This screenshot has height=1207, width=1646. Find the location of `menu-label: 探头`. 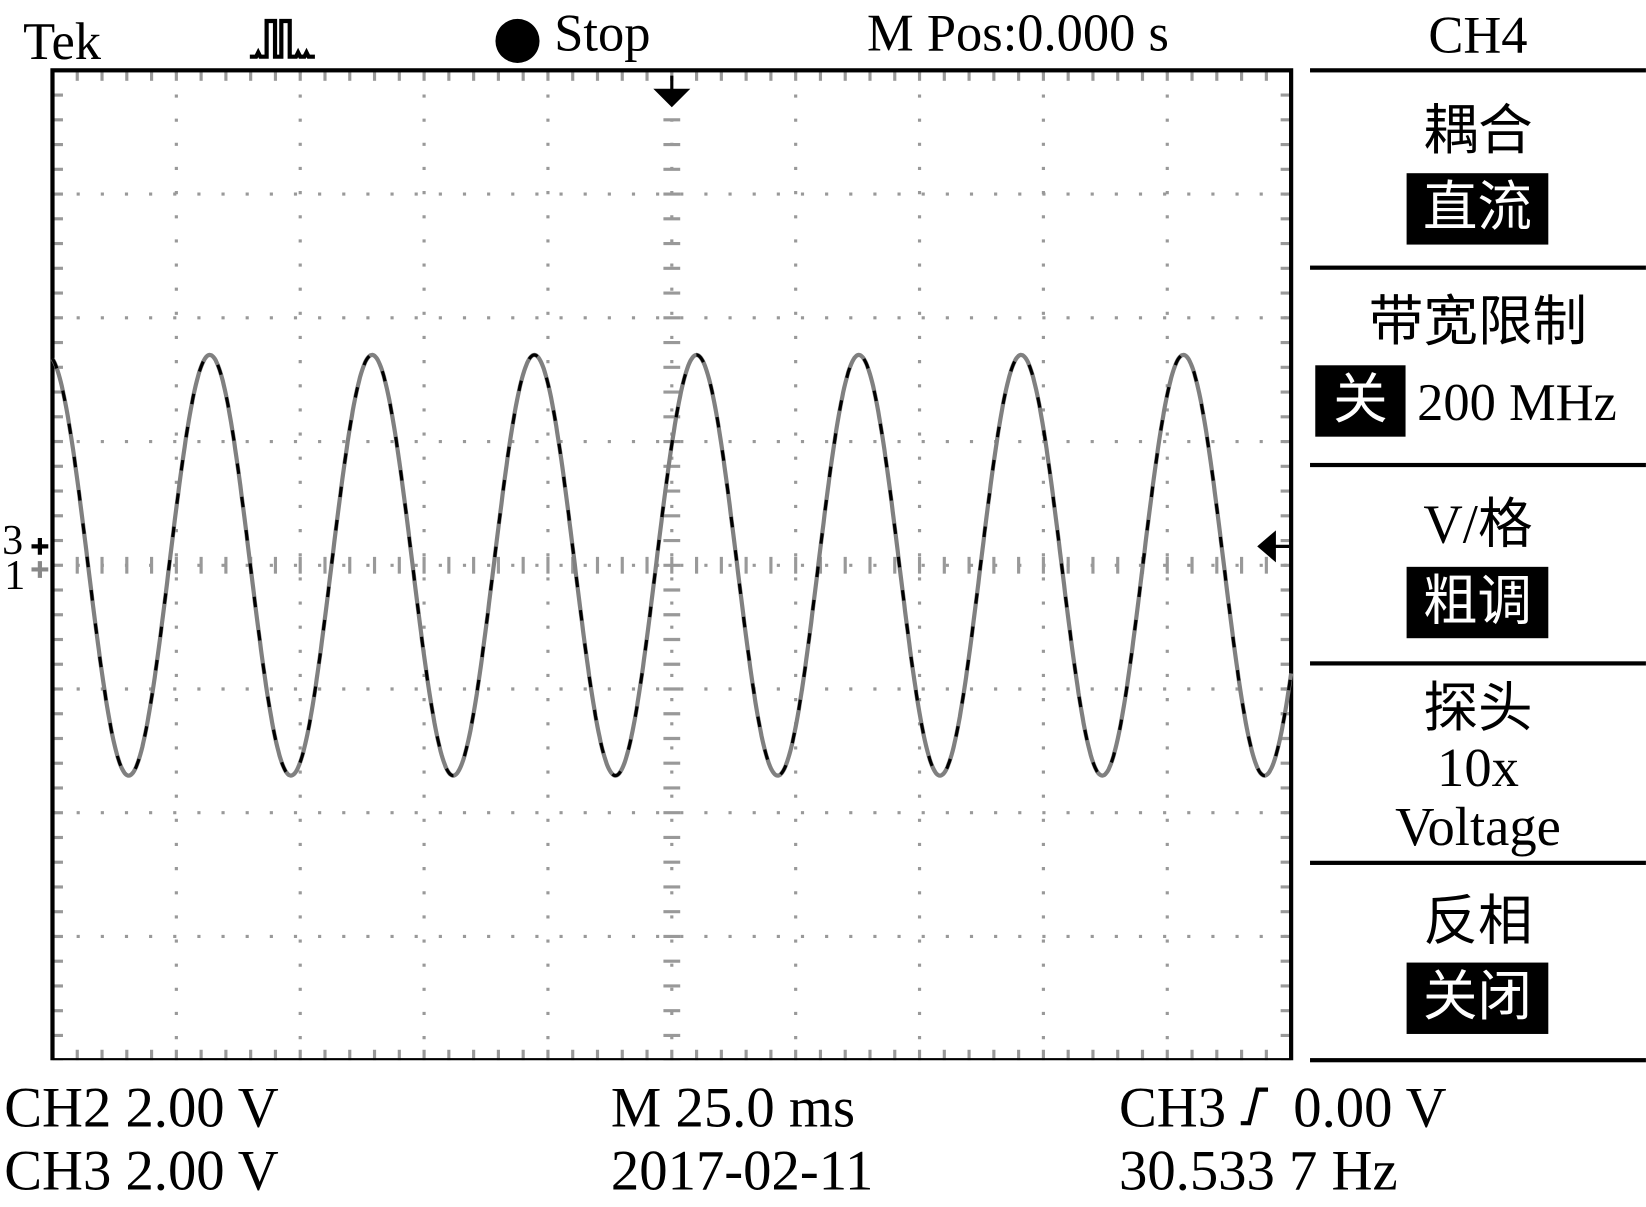

menu-label: 探头 is located at coordinates (1478, 709).